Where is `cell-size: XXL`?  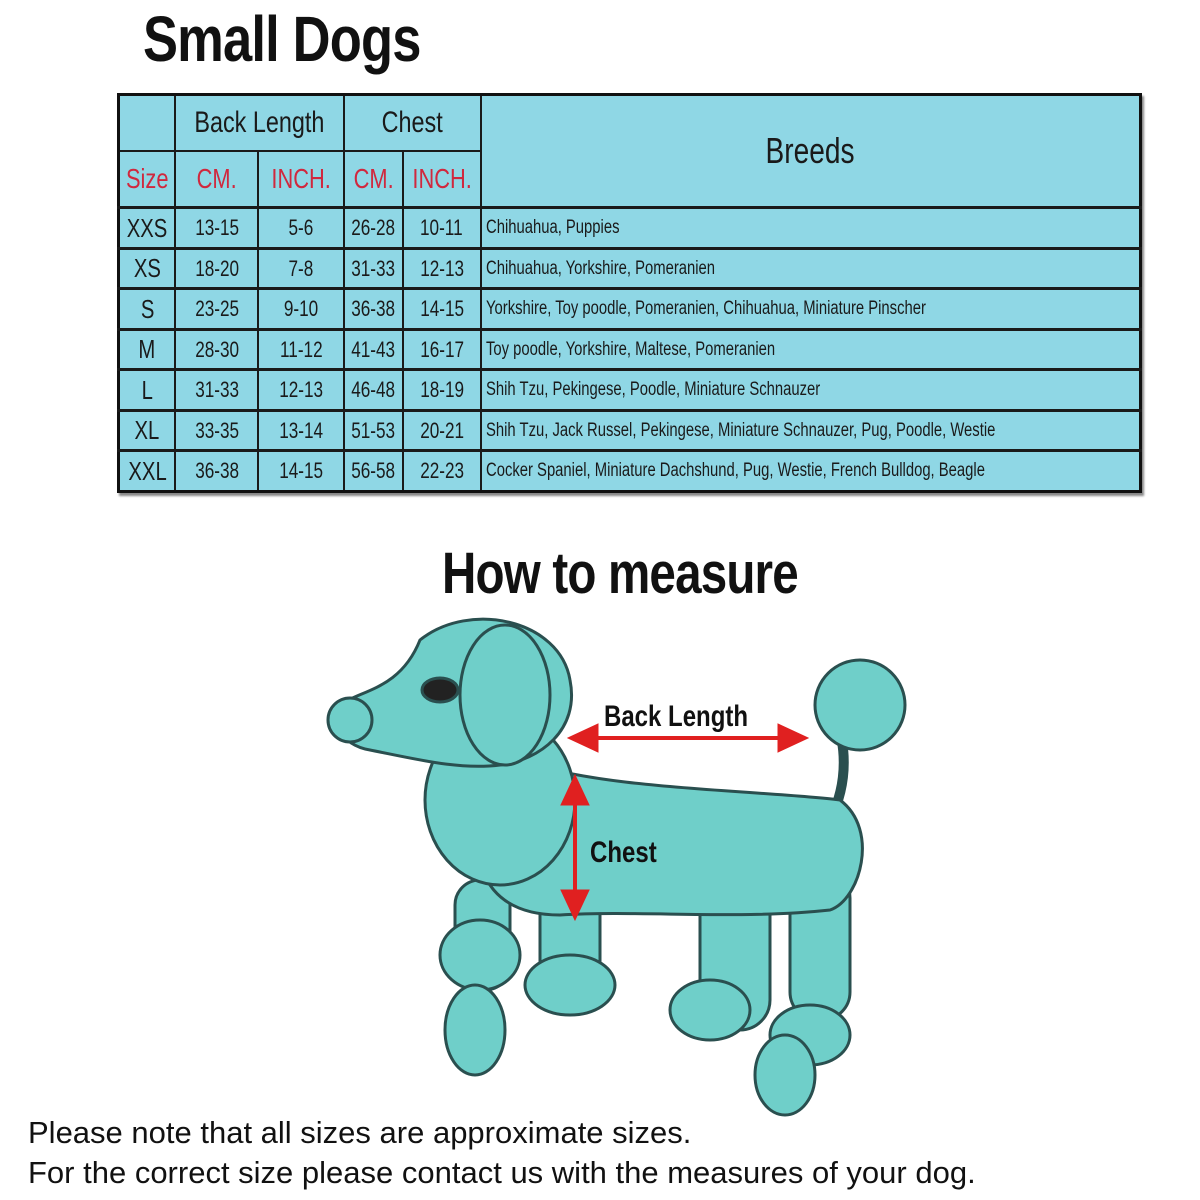
cell-size: XXL is located at coordinates (147, 471).